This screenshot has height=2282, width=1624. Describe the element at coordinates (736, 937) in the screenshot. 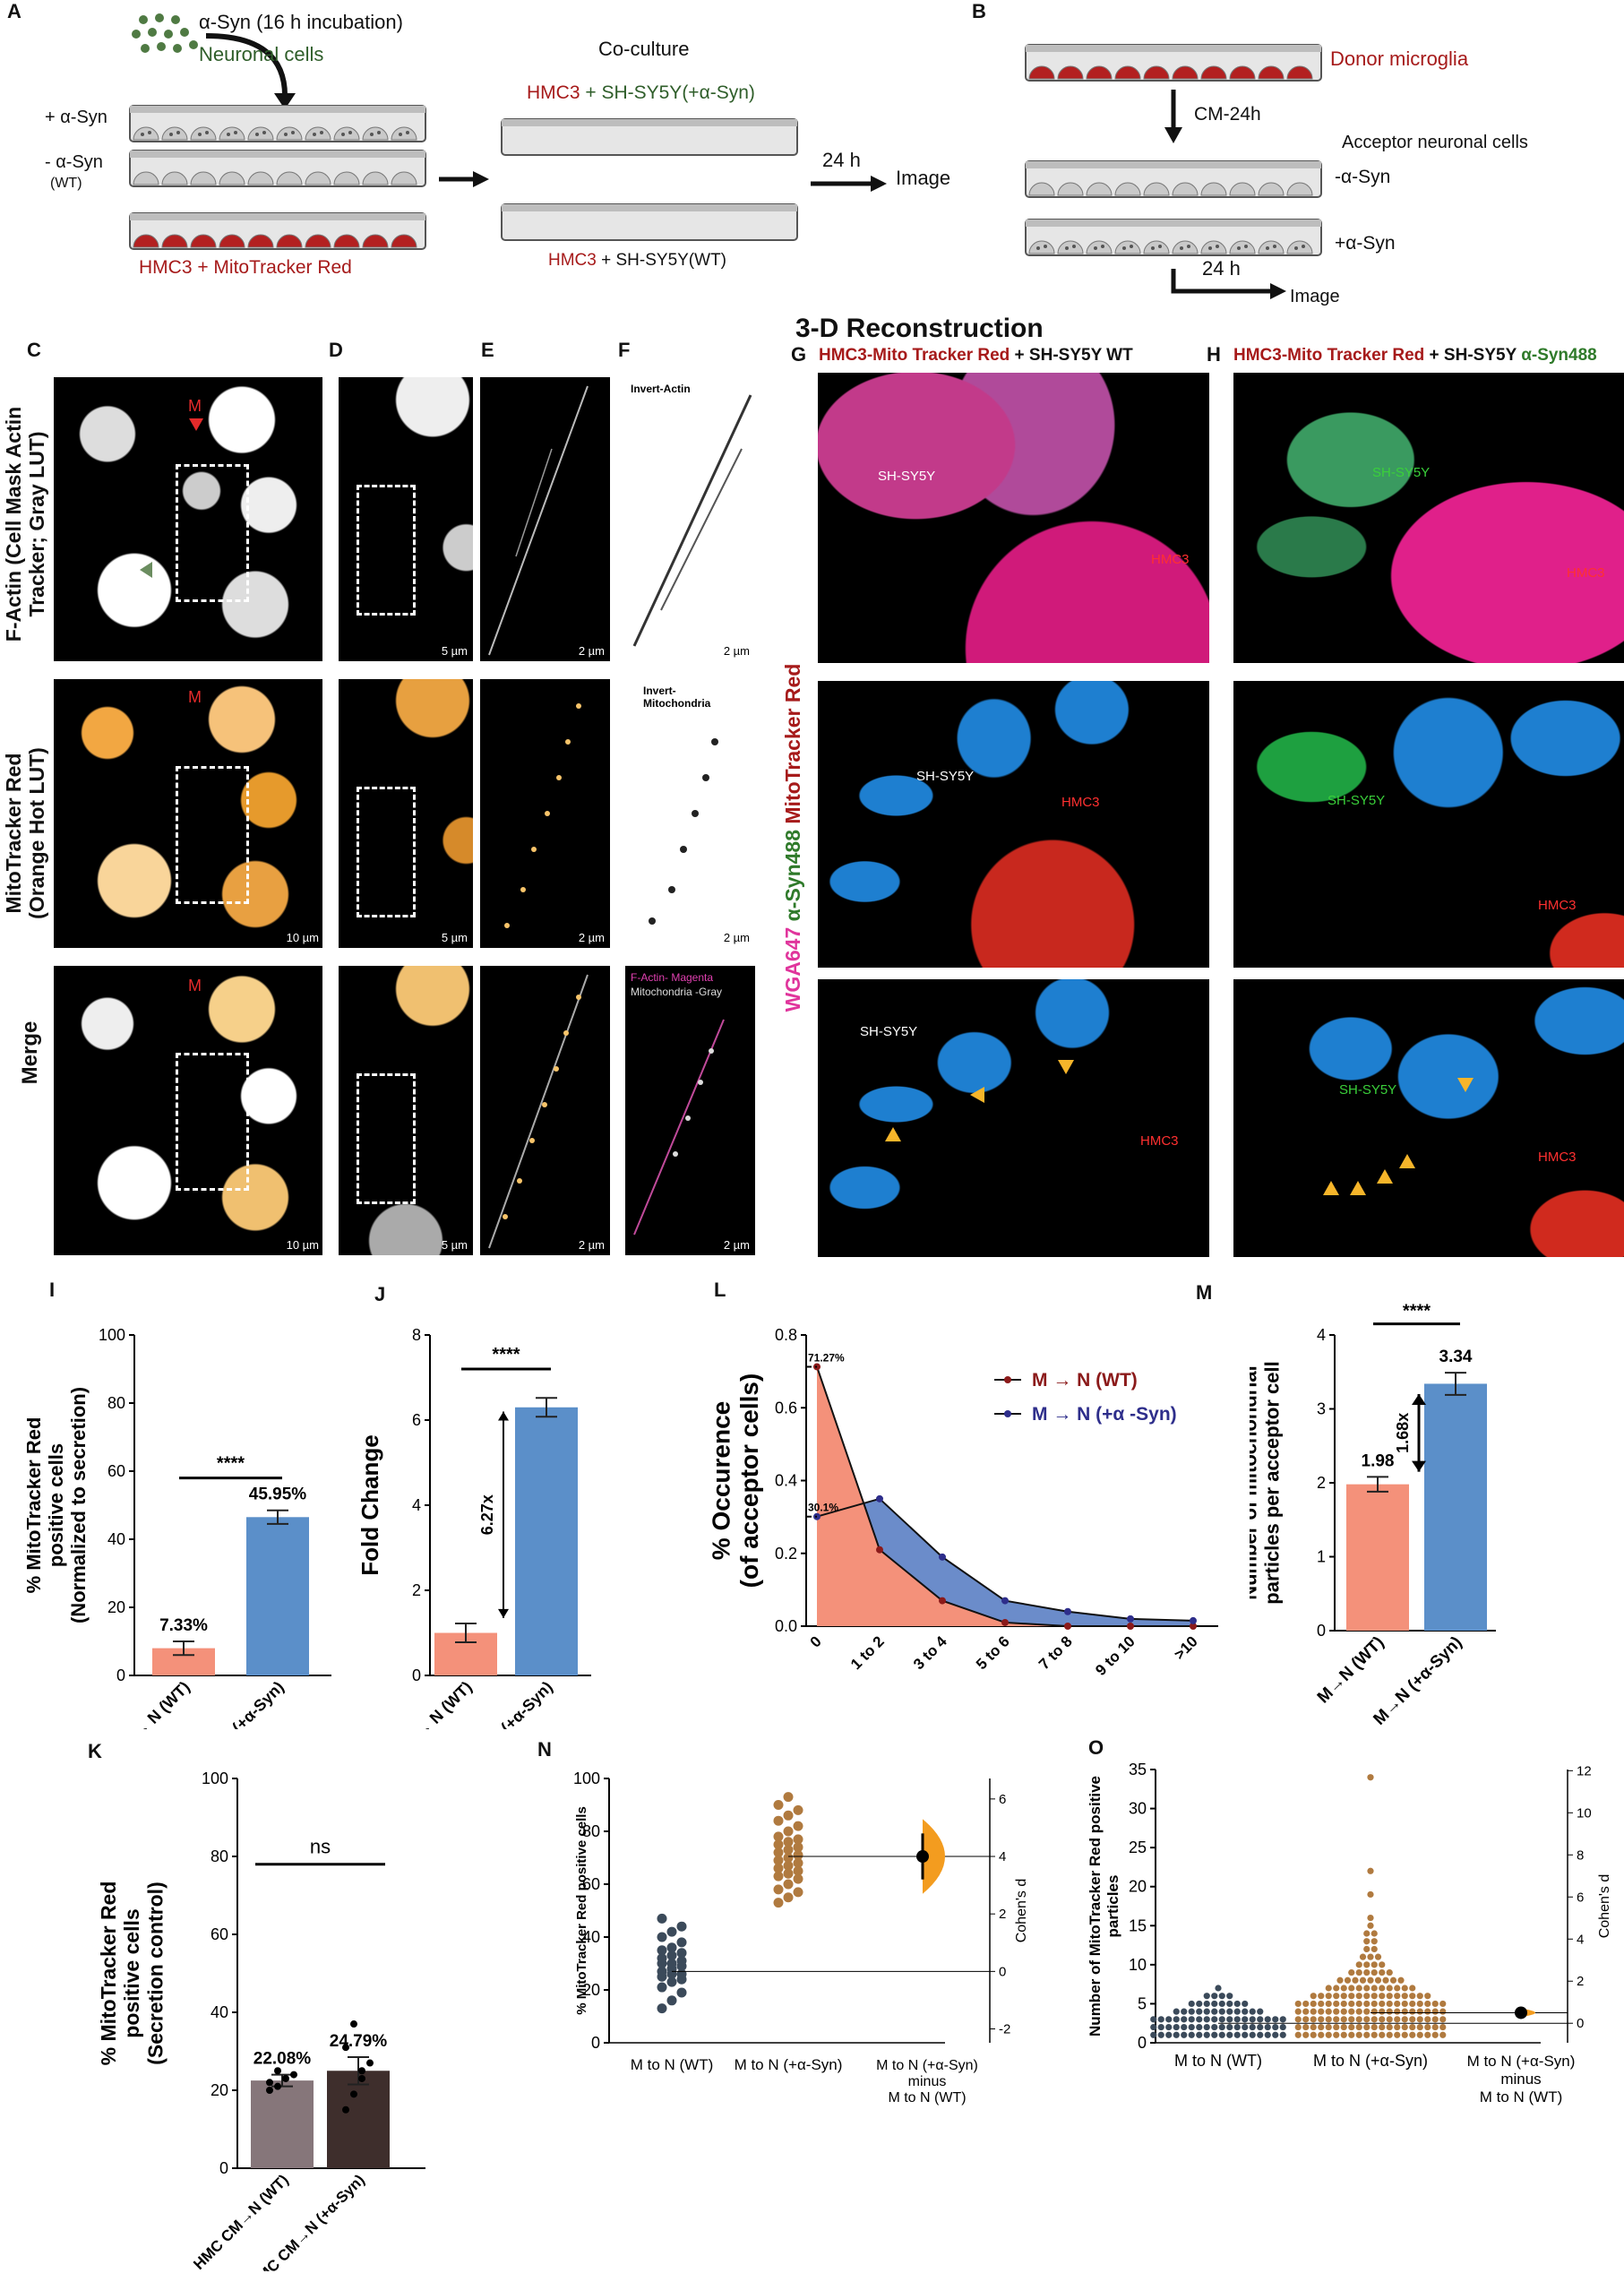

I see `scalebar-f2: 2 µm` at that location.